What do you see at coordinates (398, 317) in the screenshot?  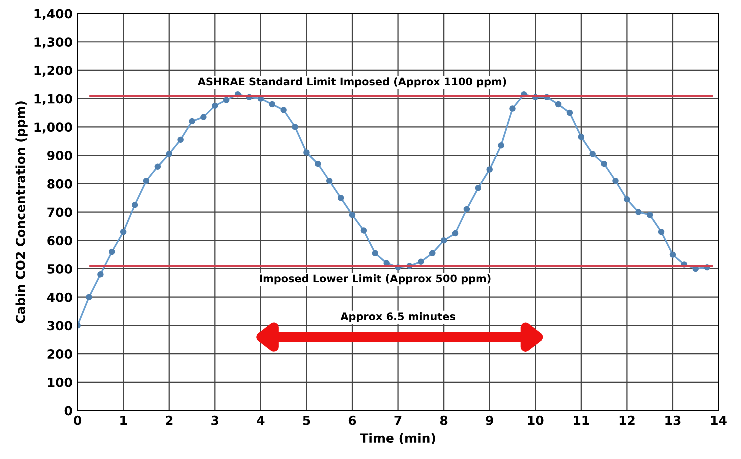 I see `annotation: Approx 6.5 minutes` at bounding box center [398, 317].